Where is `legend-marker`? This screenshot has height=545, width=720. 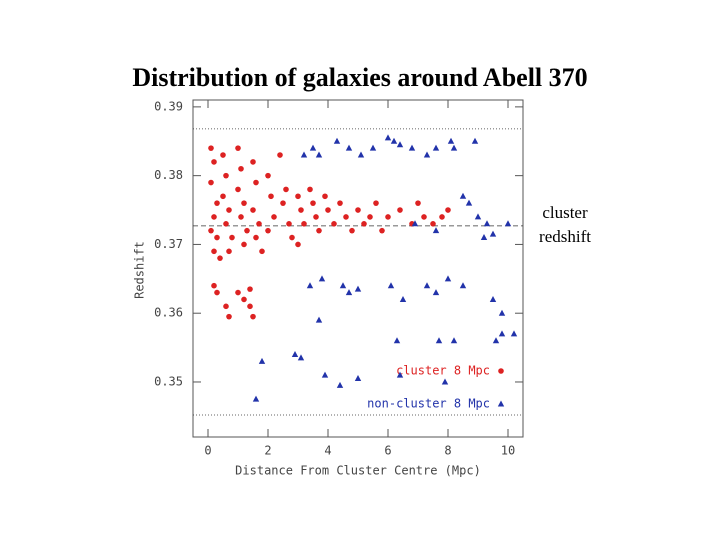 legend-marker is located at coordinates (501, 371).